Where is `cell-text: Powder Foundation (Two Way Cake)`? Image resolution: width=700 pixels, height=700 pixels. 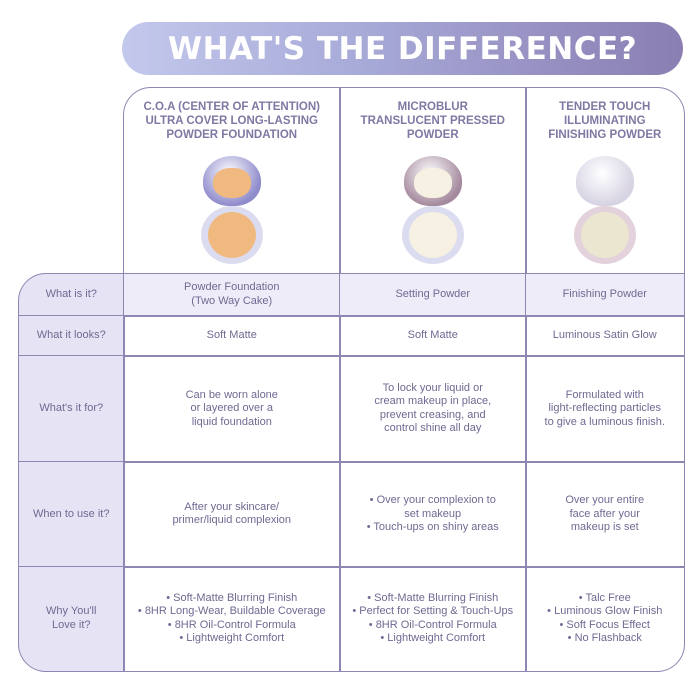
cell-text: Powder Foundation (Two Way Cake) is located at coordinates (232, 294).